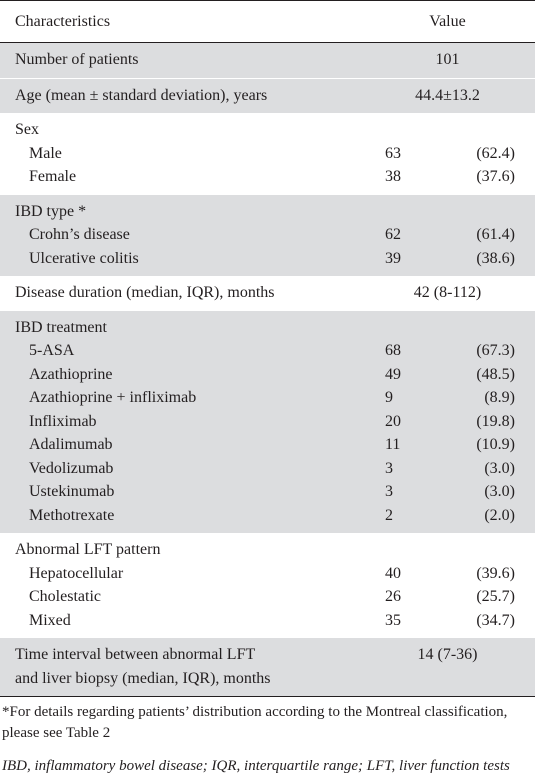 This screenshot has height=779, width=535. What do you see at coordinates (63, 21) in the screenshot?
I see `header-characteristics: Characteristics` at bounding box center [63, 21].